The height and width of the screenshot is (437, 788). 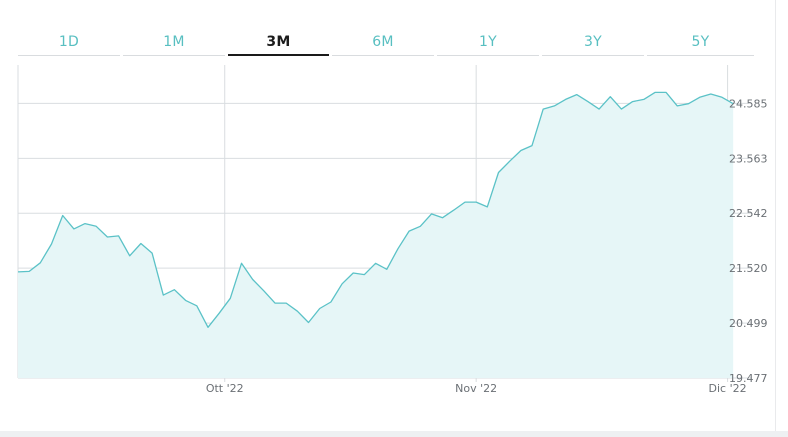 What do you see at coordinates (748, 378) in the screenshot?
I see `y-tick-label: 19.477` at bounding box center [748, 378].